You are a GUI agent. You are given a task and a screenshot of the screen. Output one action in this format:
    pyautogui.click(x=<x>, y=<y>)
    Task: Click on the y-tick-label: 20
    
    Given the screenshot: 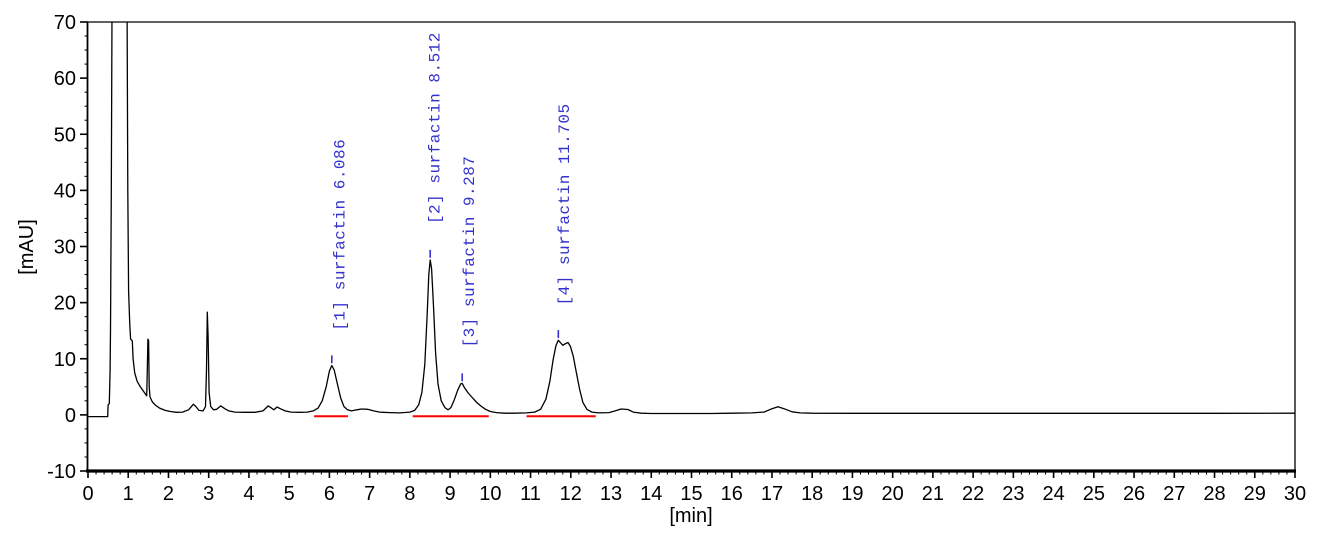 What is the action you would take?
    pyautogui.click(x=65, y=304)
    